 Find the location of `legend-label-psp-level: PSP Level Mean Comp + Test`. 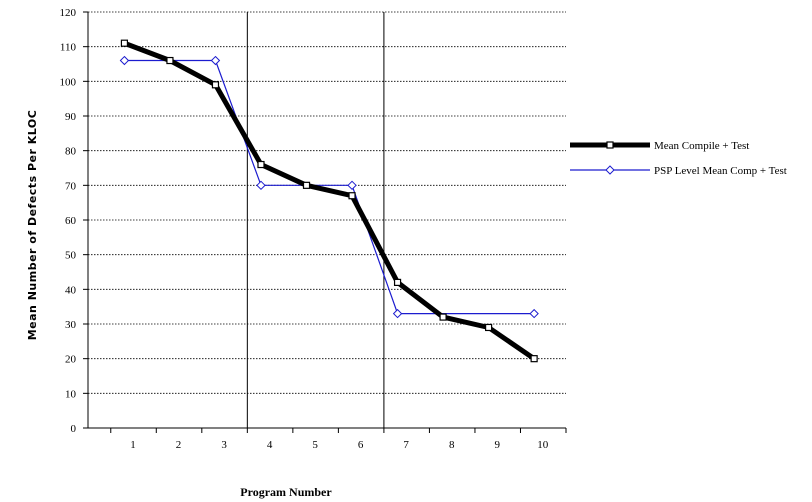

legend-label-psp-level: PSP Level Mean Comp + Test is located at coordinates (720, 171).